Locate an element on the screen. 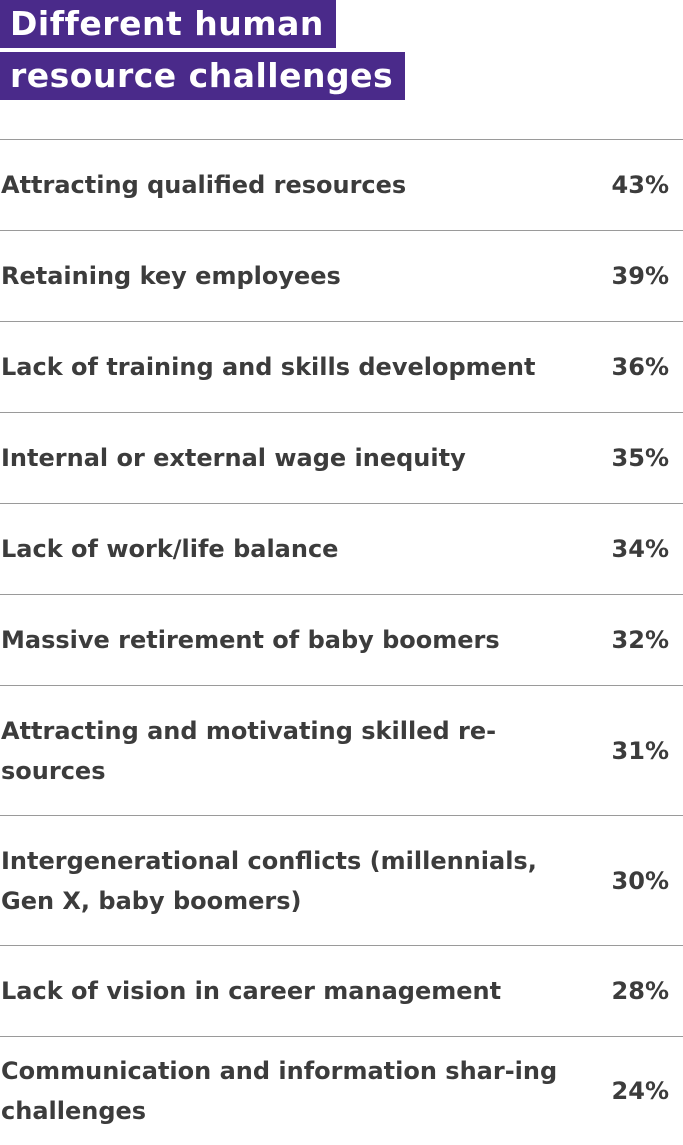  row-label: Attracting qualified resources is located at coordinates (204, 185).